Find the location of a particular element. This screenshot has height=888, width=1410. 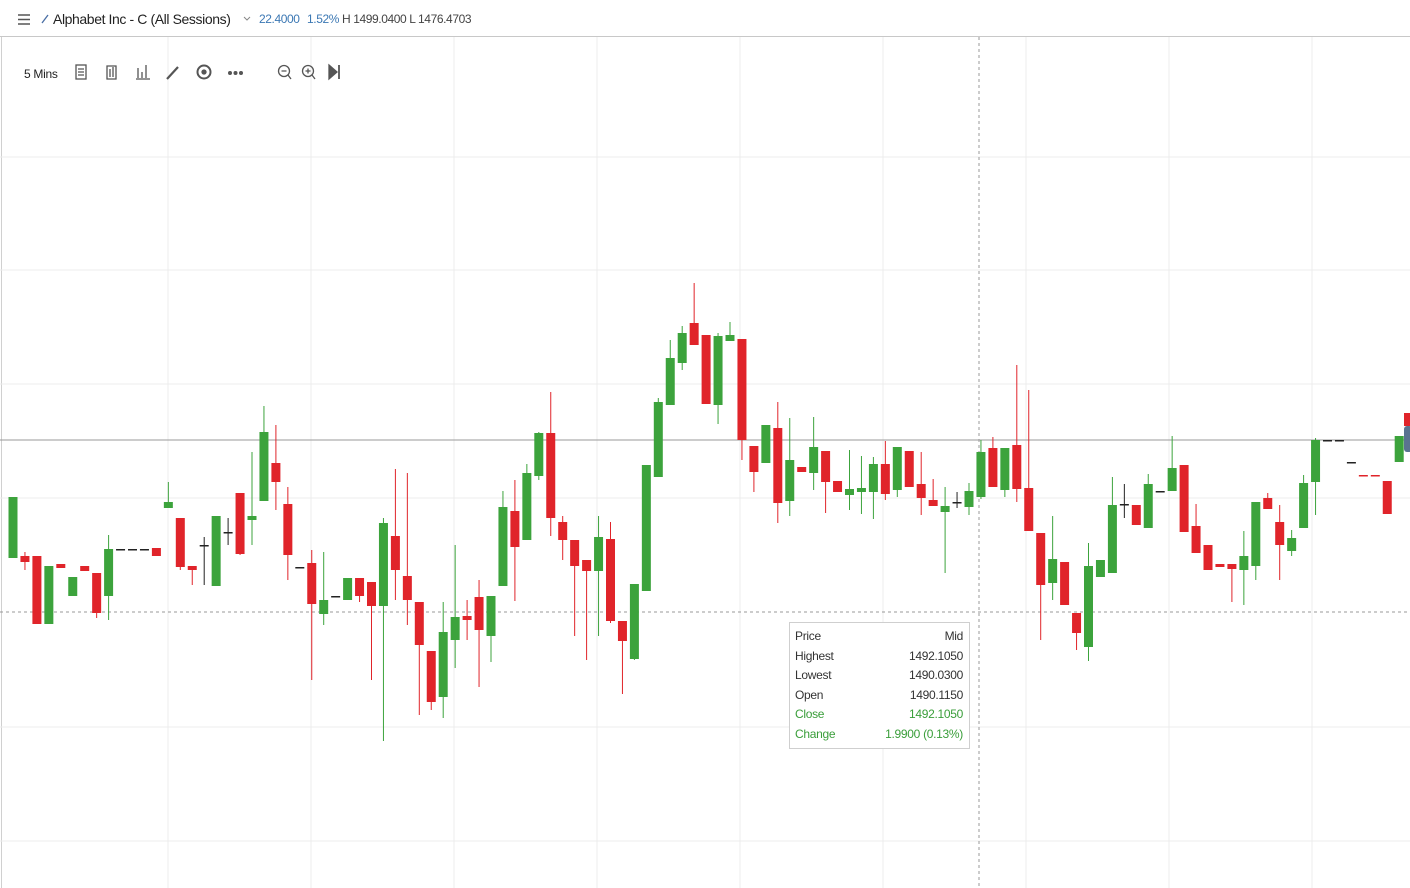

price-marker is located at coordinates (1407, 439).